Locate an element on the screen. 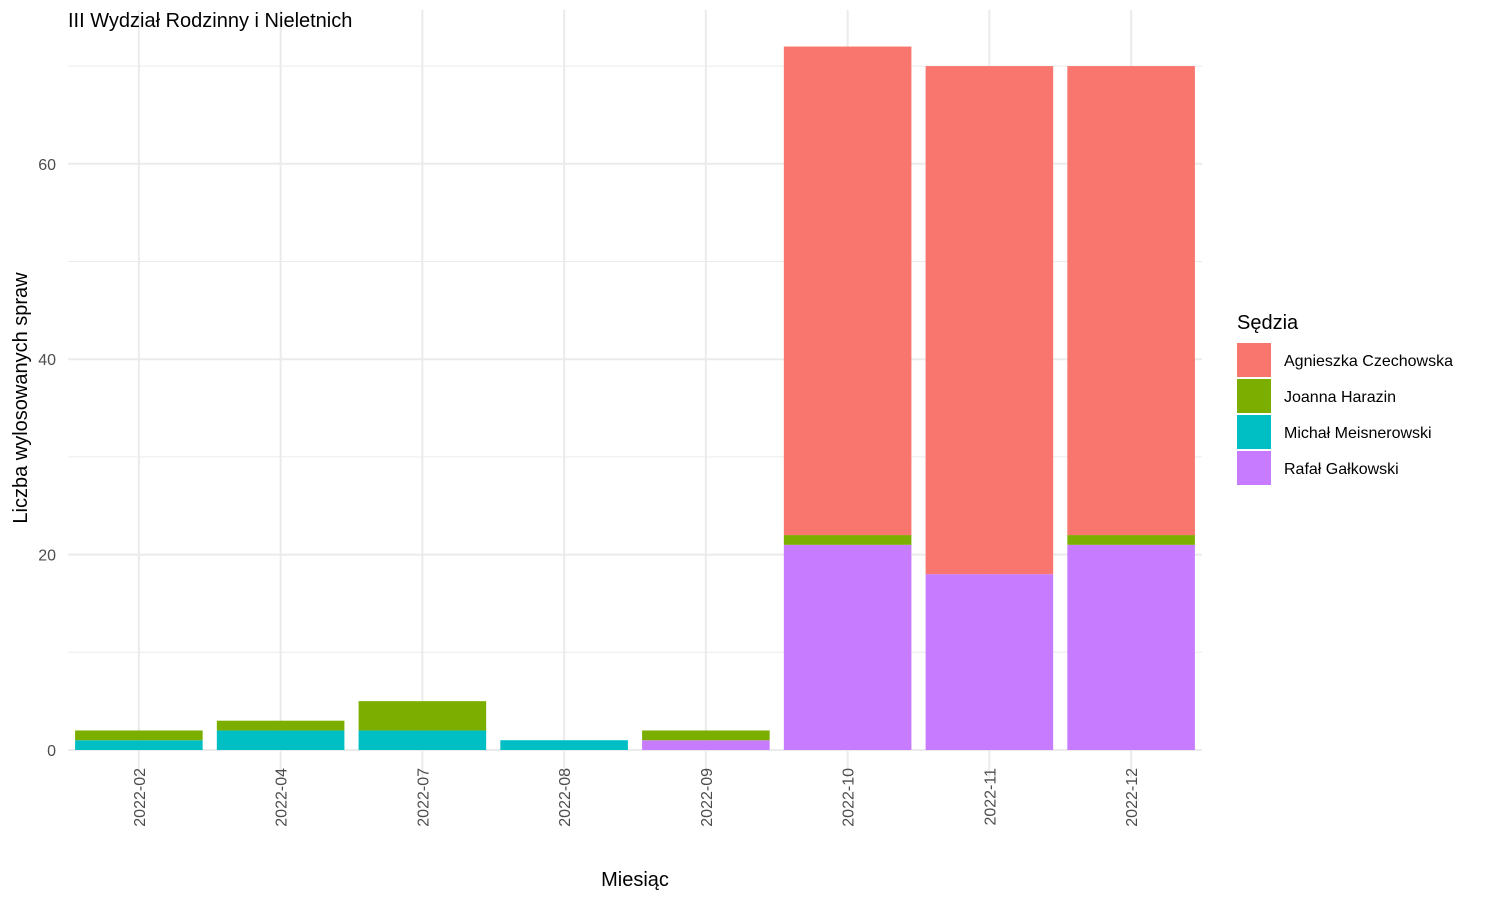 The height and width of the screenshot is (905, 1500). y-axis-ticks: 0 20 40 60 is located at coordinates (47, 458).